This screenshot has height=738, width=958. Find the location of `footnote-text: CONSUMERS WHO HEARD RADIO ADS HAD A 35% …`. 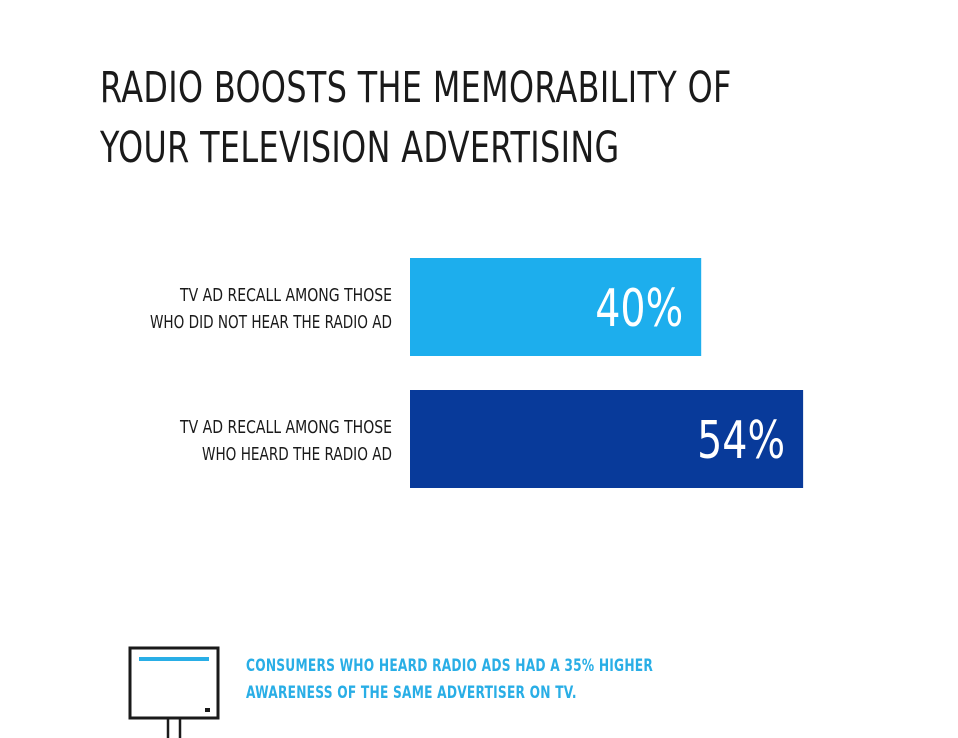

footnote-text: CONSUMERS WHO HEARD RADIO ADS HAD A 35% … is located at coordinates (449, 680).